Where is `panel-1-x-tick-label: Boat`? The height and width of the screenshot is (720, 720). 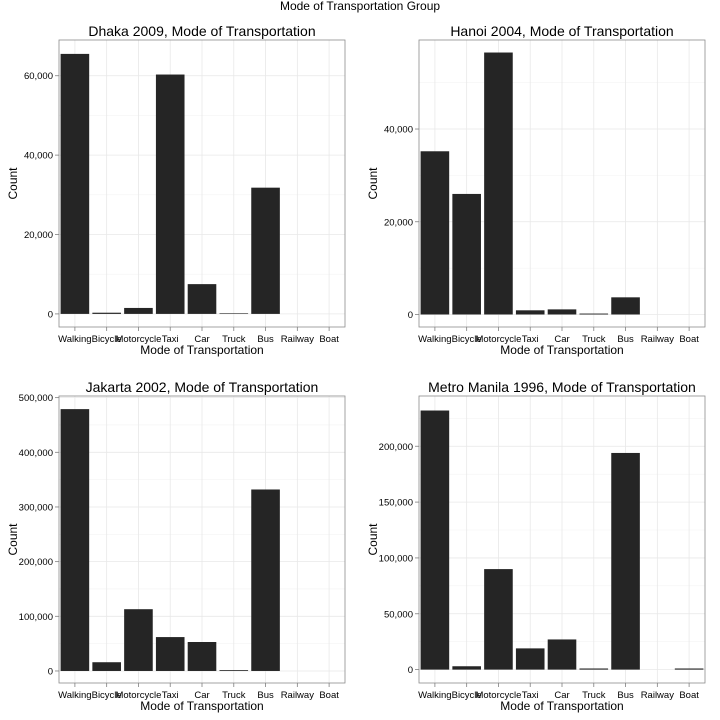 panel-1-x-tick-label: Boat is located at coordinates (329, 339).